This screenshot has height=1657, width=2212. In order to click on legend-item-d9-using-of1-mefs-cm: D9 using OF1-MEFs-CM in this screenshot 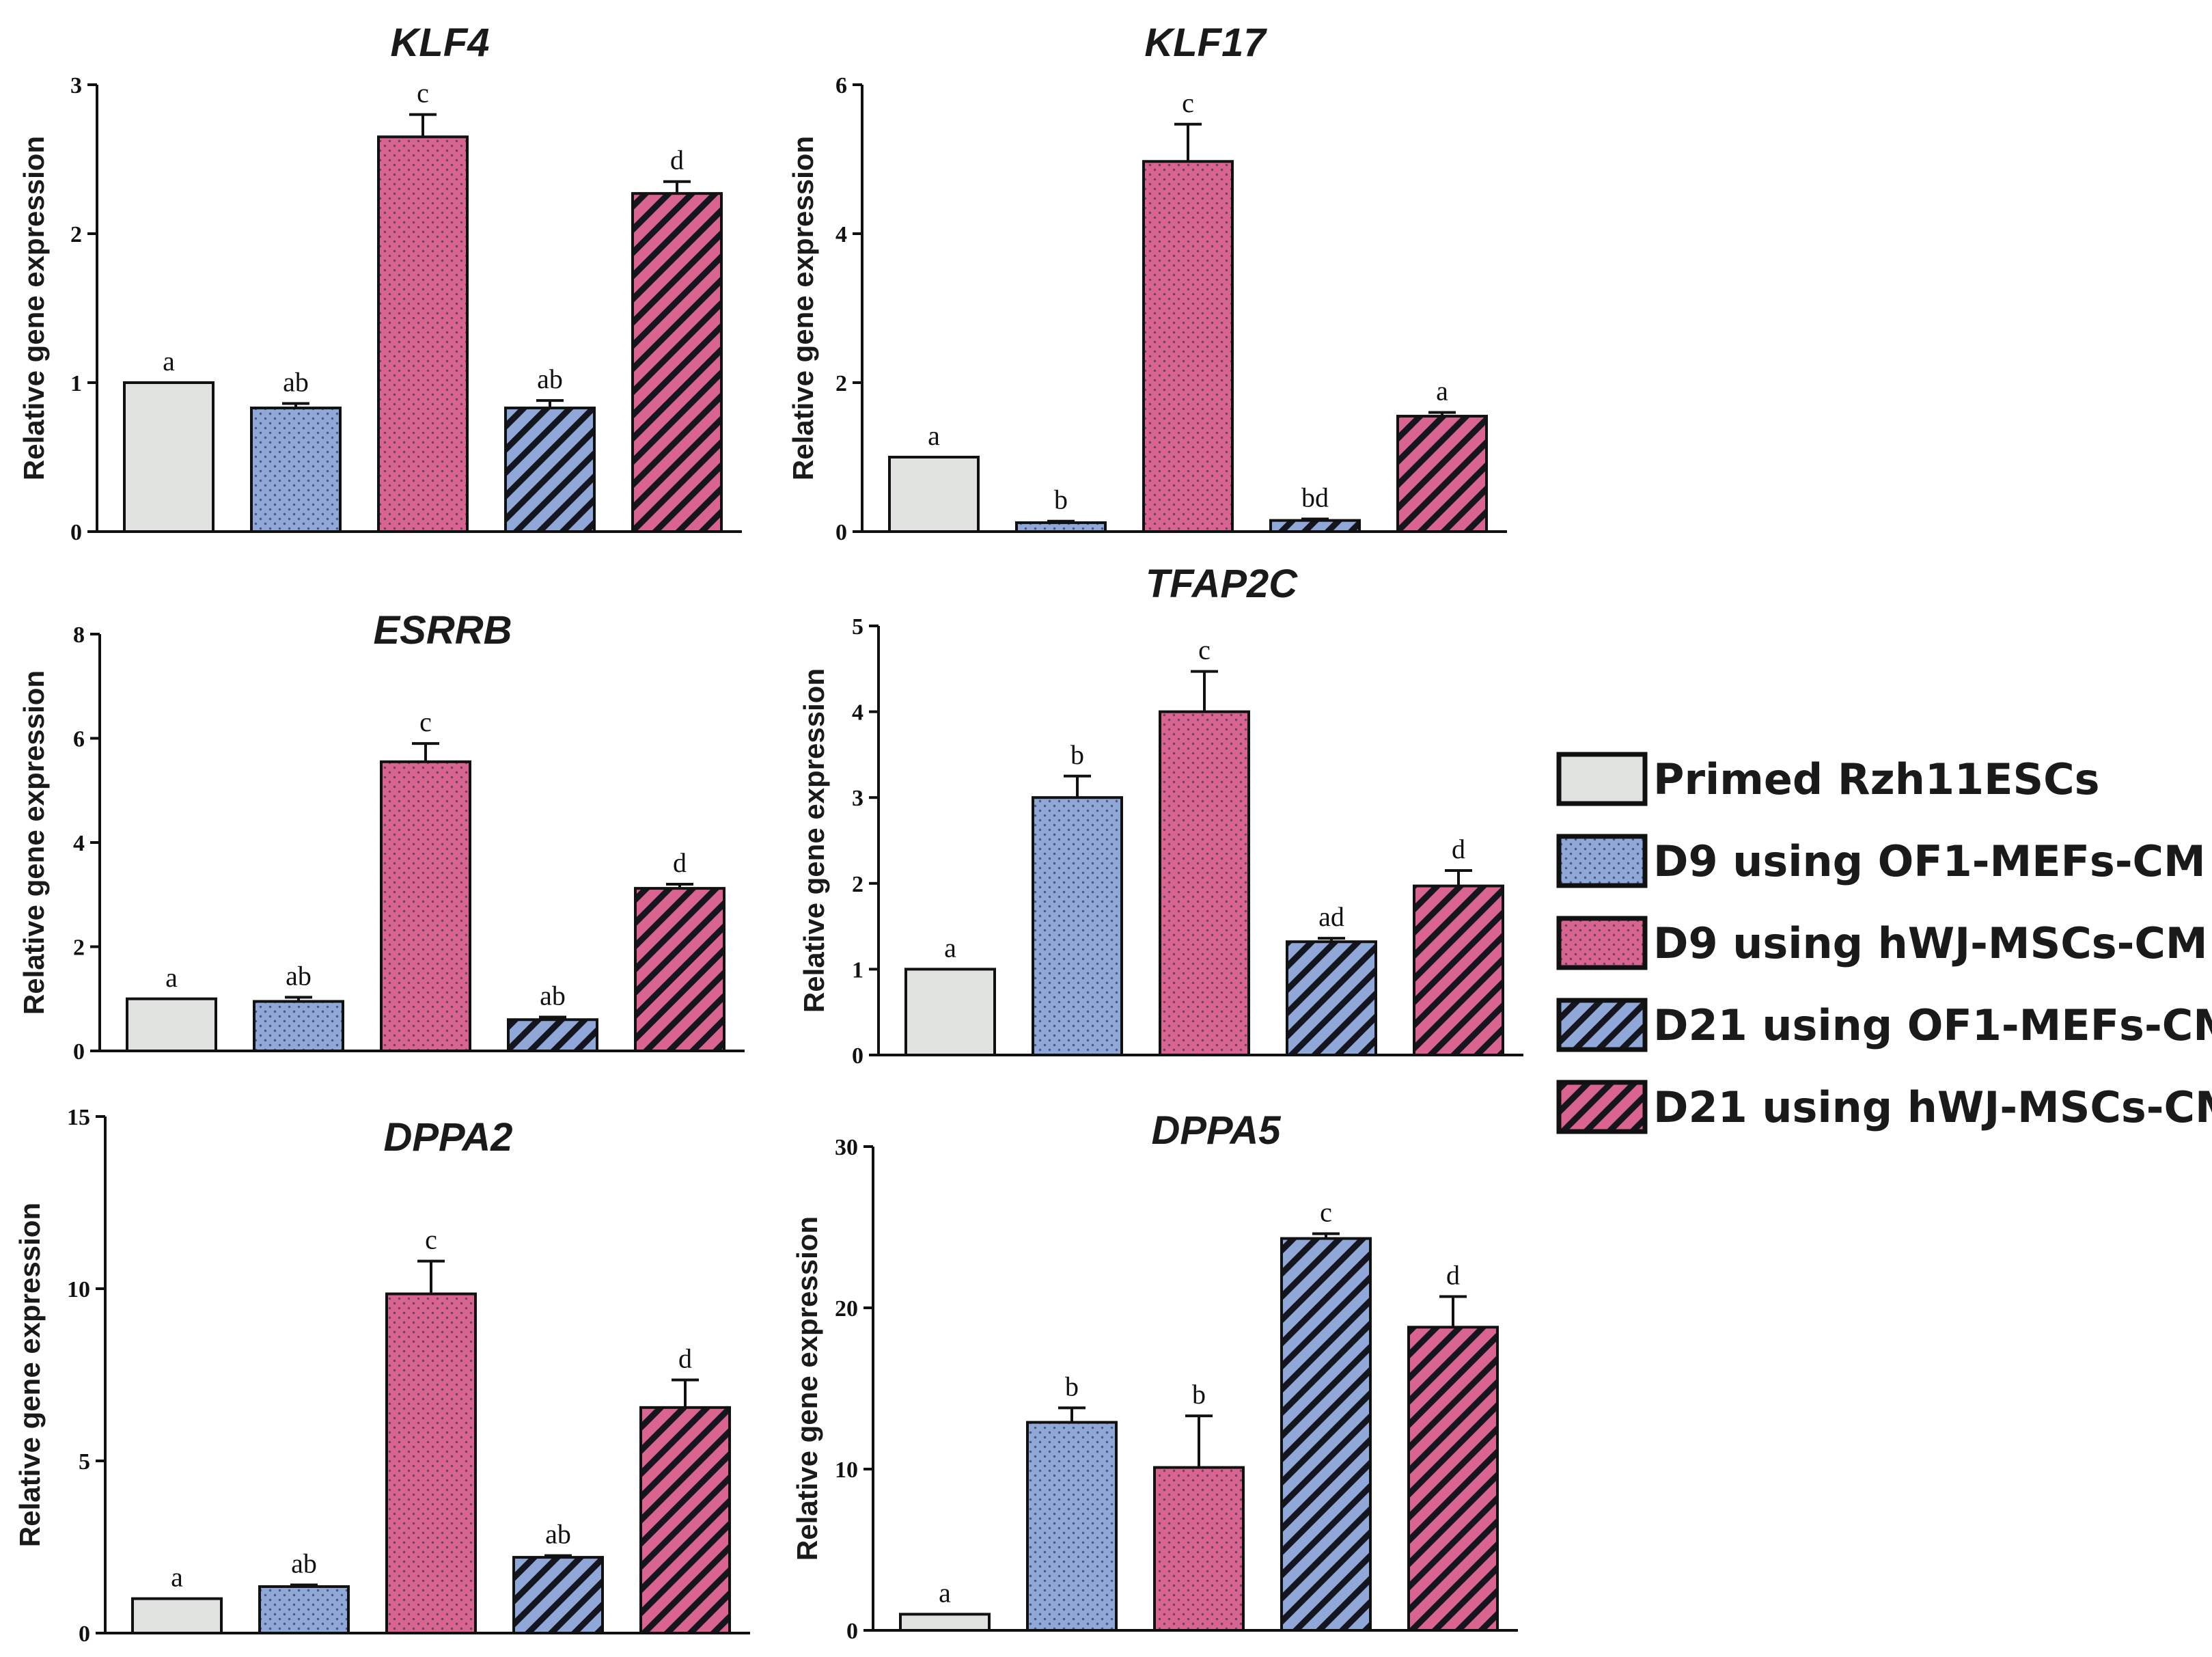, I will do `click(1881, 861)`.